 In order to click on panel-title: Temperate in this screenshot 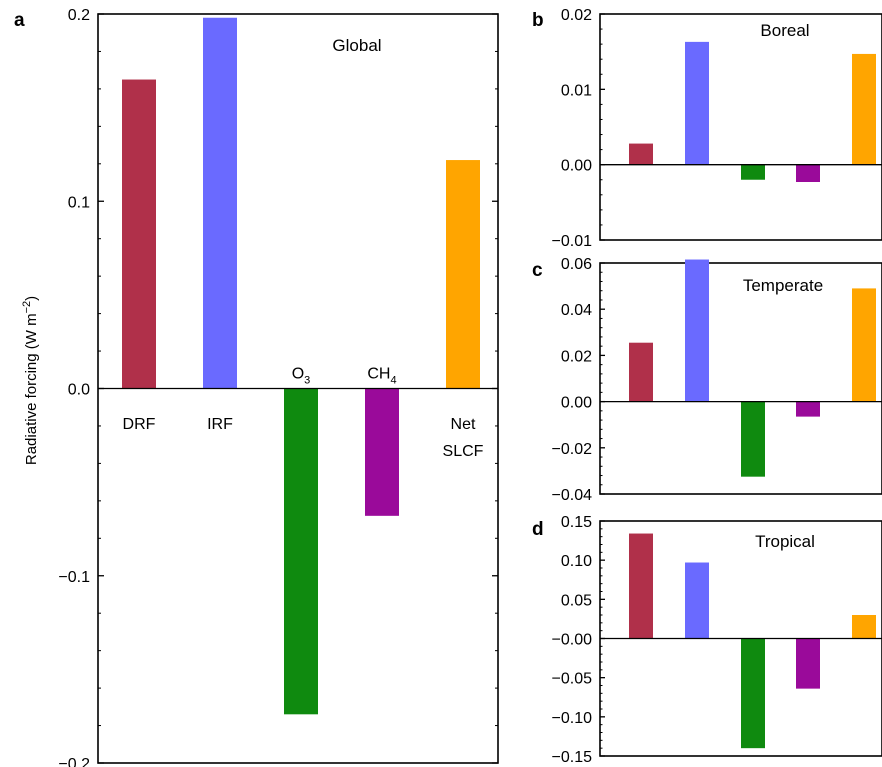, I will do `click(783, 285)`.